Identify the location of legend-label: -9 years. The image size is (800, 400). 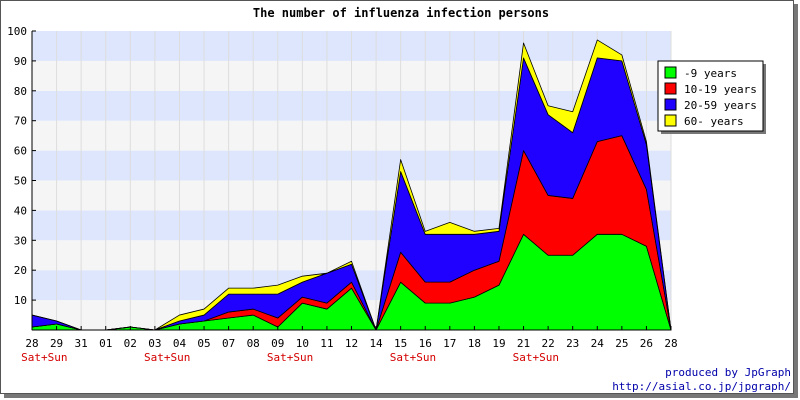
(710, 73).